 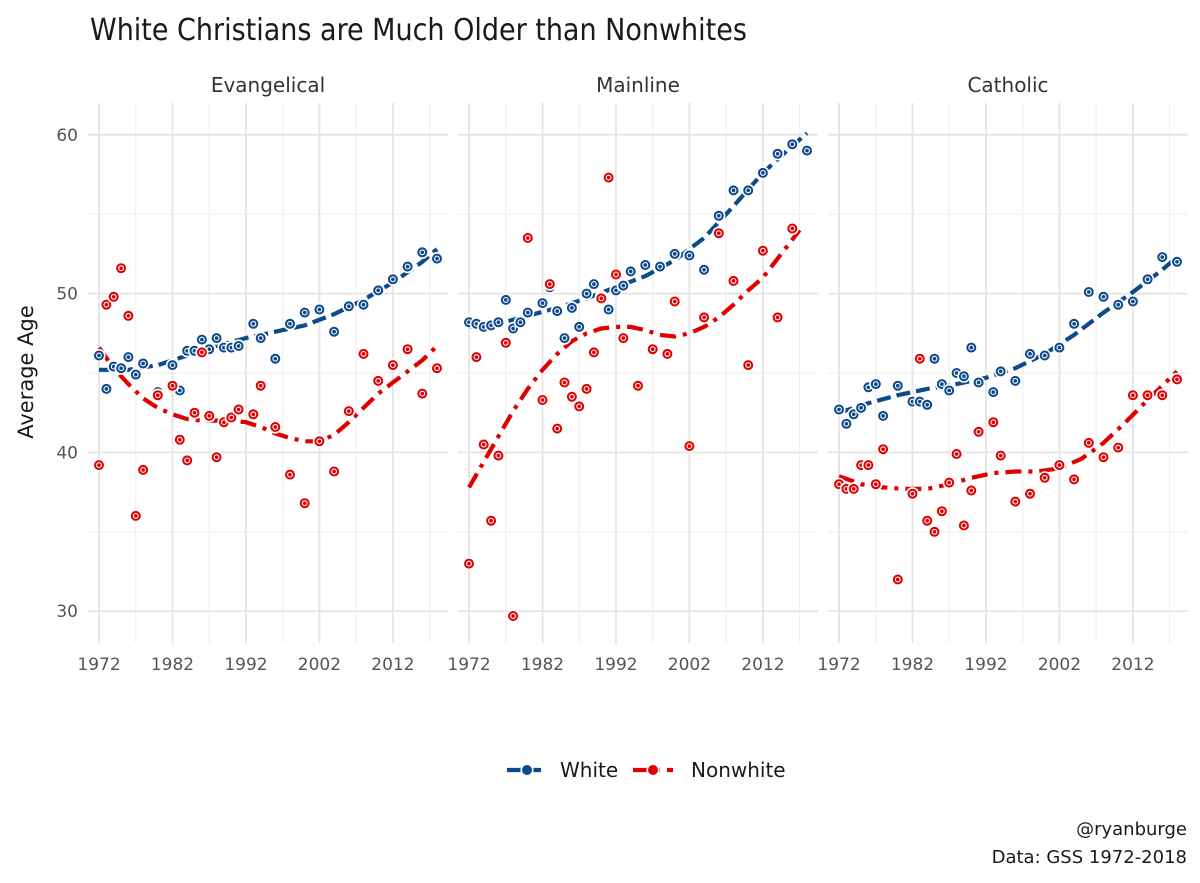 I want to click on panel-label-catholic: Catholic, so click(x=1007, y=85).